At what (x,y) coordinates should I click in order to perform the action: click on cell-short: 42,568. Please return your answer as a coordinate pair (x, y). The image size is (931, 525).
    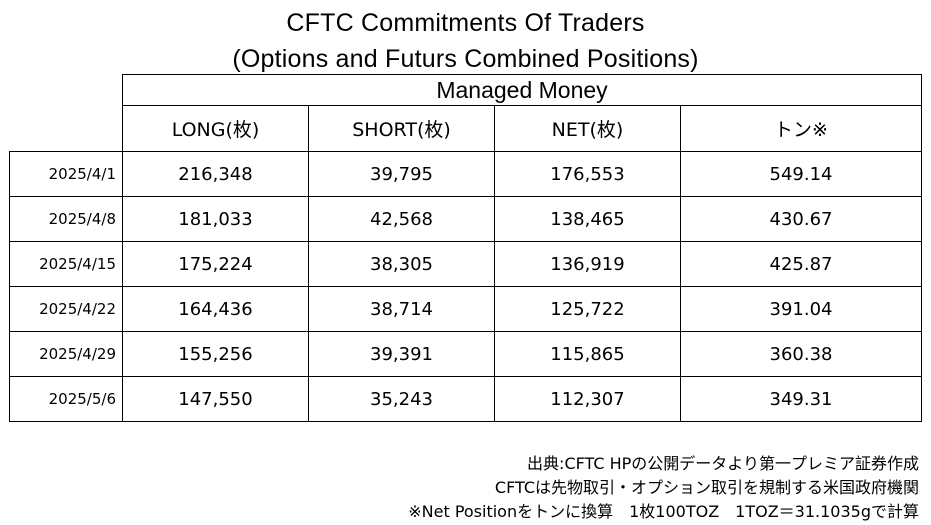
    Looking at the image, I should click on (401, 219).